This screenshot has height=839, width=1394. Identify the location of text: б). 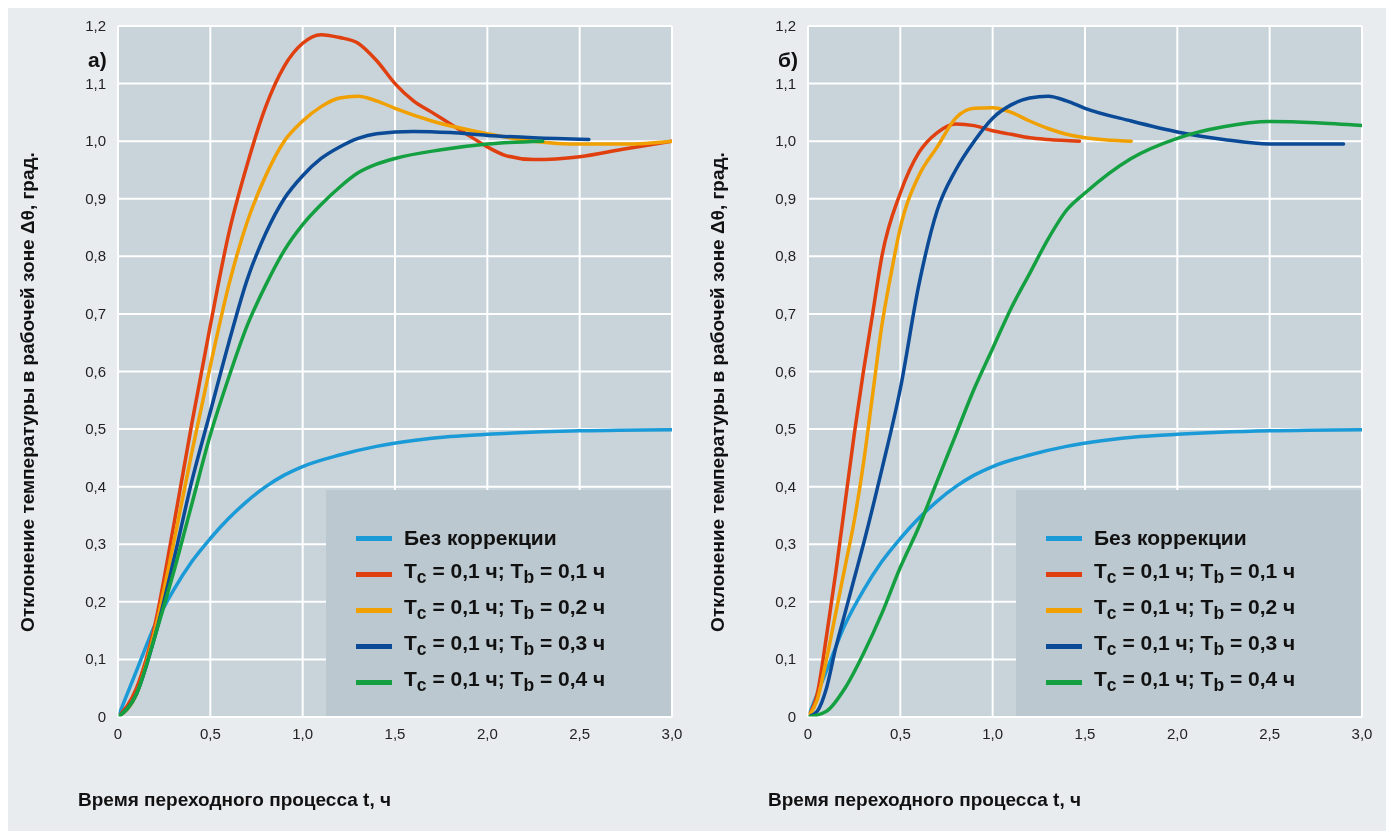
(788, 60).